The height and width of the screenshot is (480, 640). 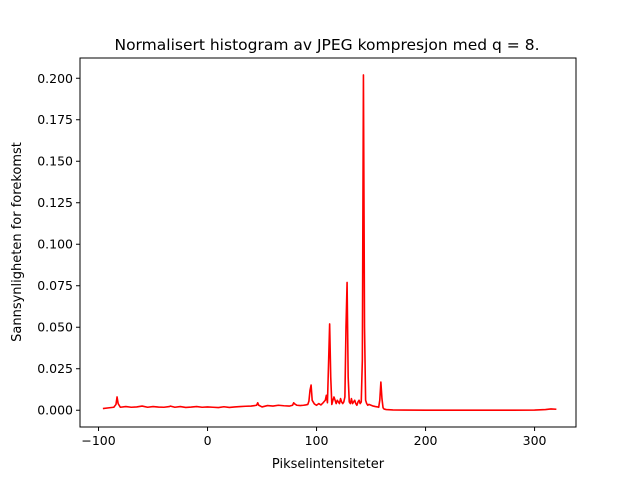 I want to click on y-tick-label: 0.175, so click(x=55, y=119).